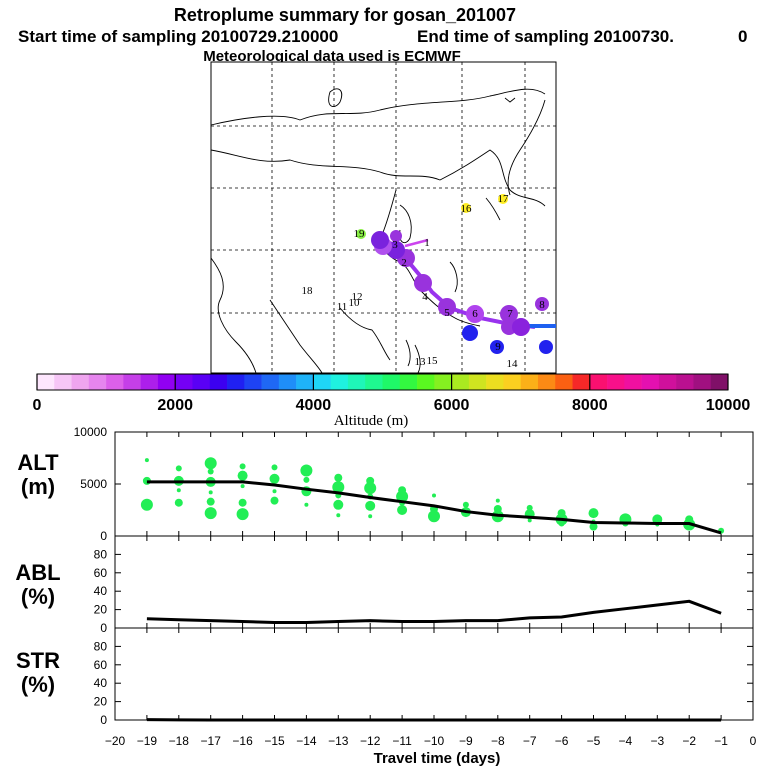 Image resolution: width=768 pixels, height=768 pixels. I want to click on panel-abl: 0 20 40 60 80 ABL(%), so click(384, 585).